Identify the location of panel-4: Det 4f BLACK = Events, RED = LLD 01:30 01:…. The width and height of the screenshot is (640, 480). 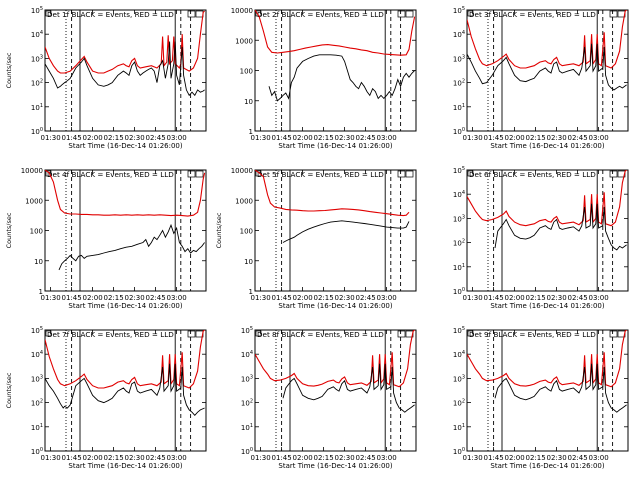
(106, 238).